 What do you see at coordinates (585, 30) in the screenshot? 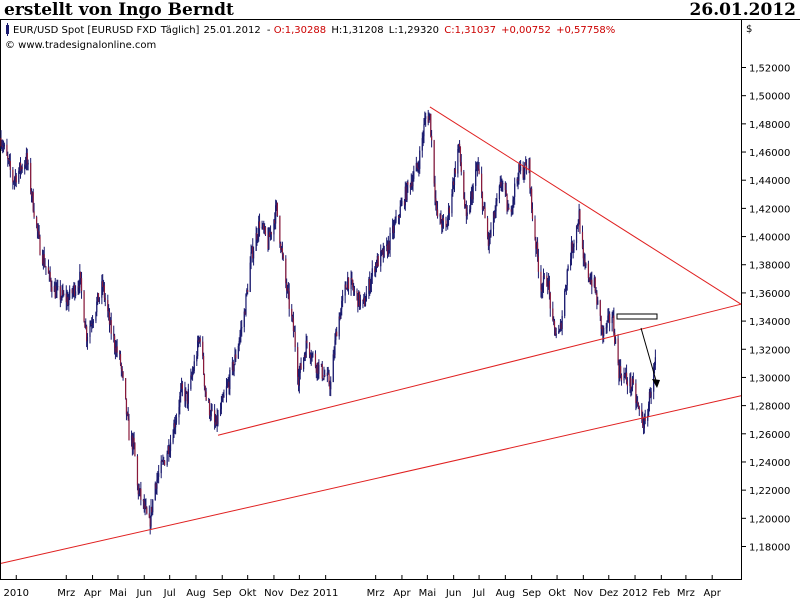
I see `info-change-pct: +0,57758%` at bounding box center [585, 30].